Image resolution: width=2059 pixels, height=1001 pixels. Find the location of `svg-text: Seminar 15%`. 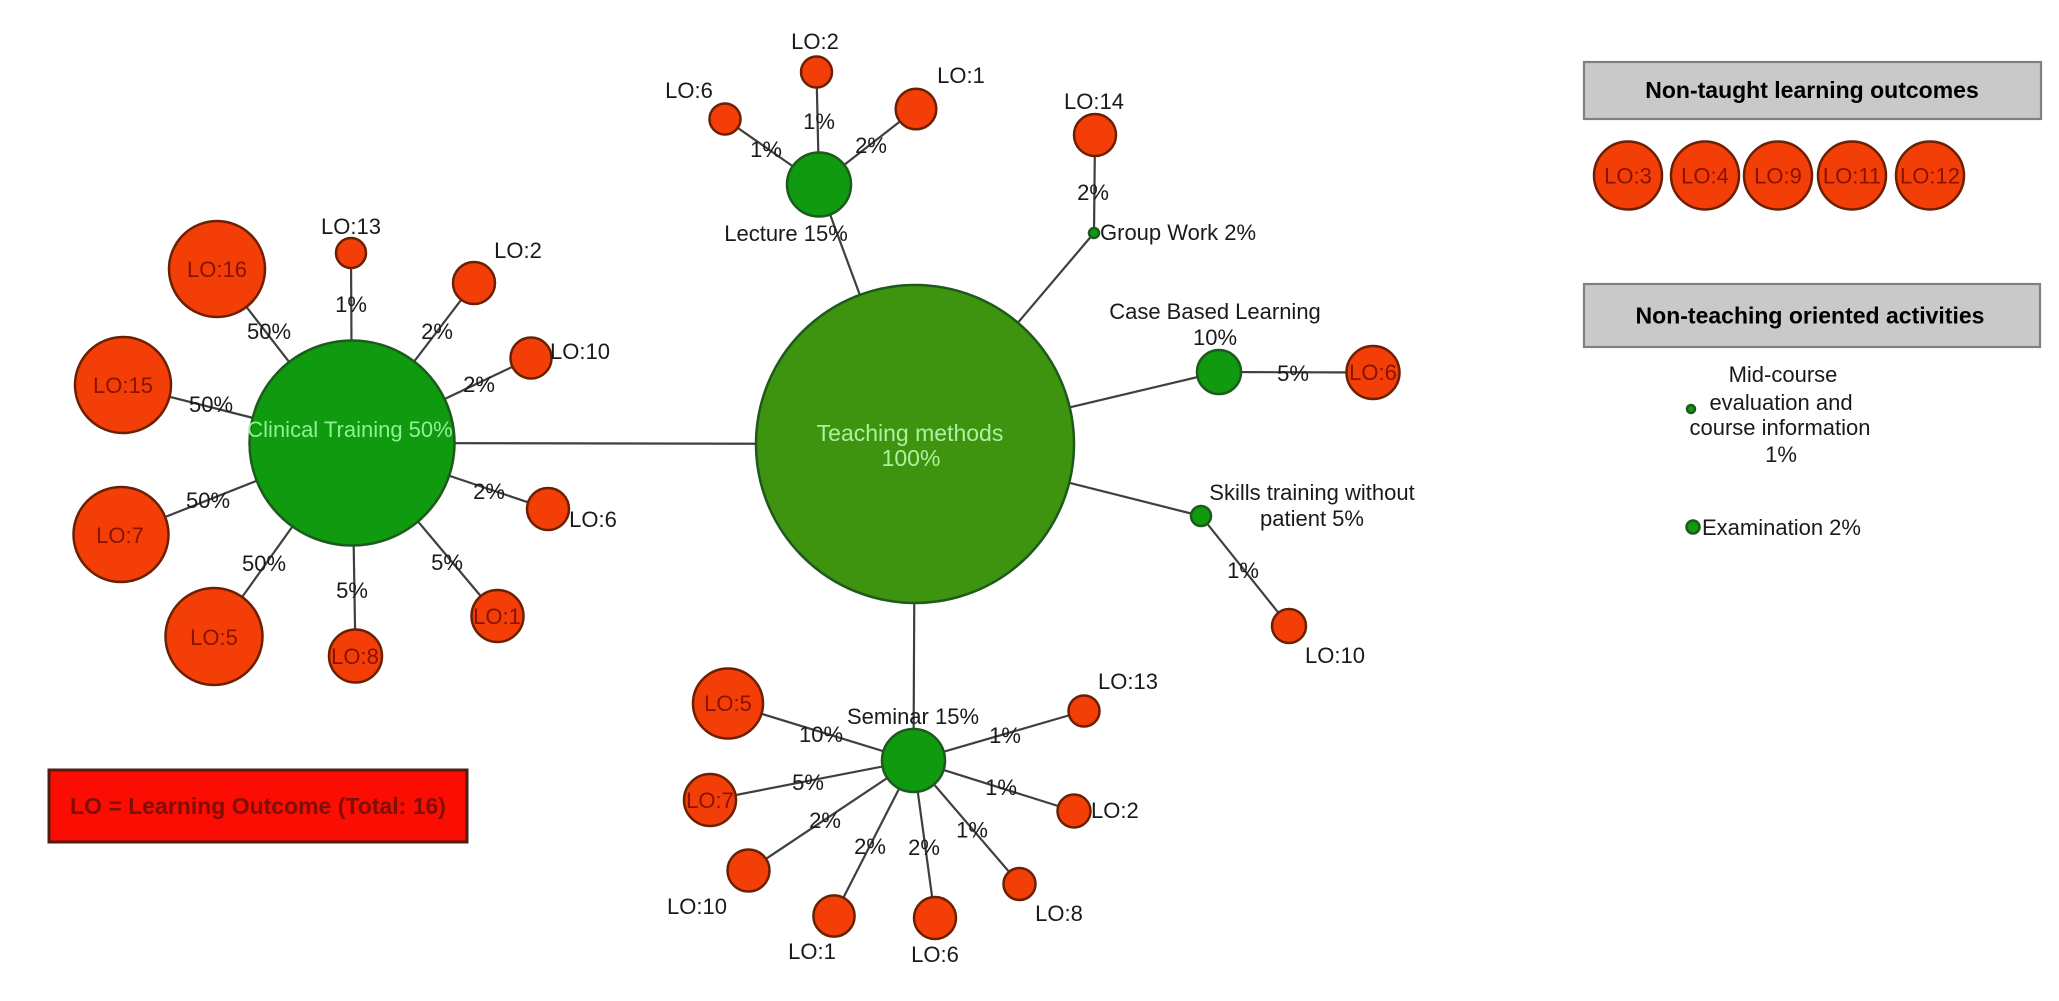

svg-text: Seminar 15% is located at coordinates (913, 716).